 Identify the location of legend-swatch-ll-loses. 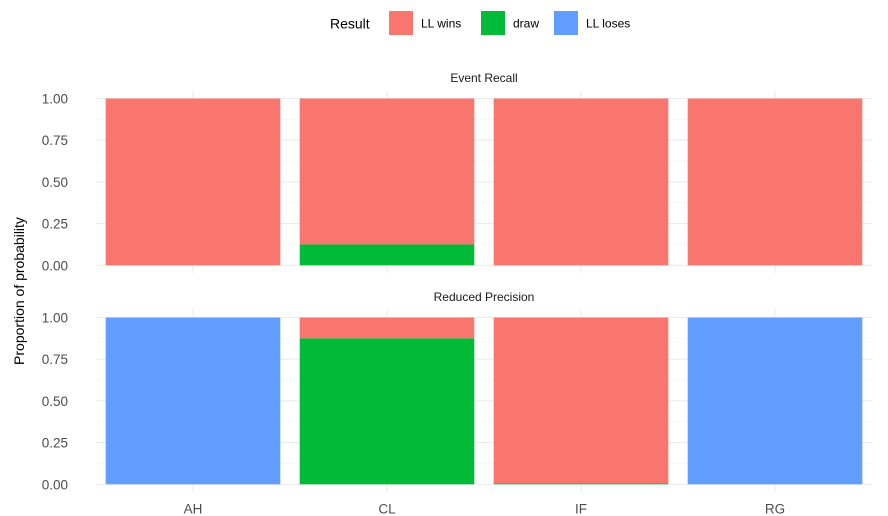
(566, 23).